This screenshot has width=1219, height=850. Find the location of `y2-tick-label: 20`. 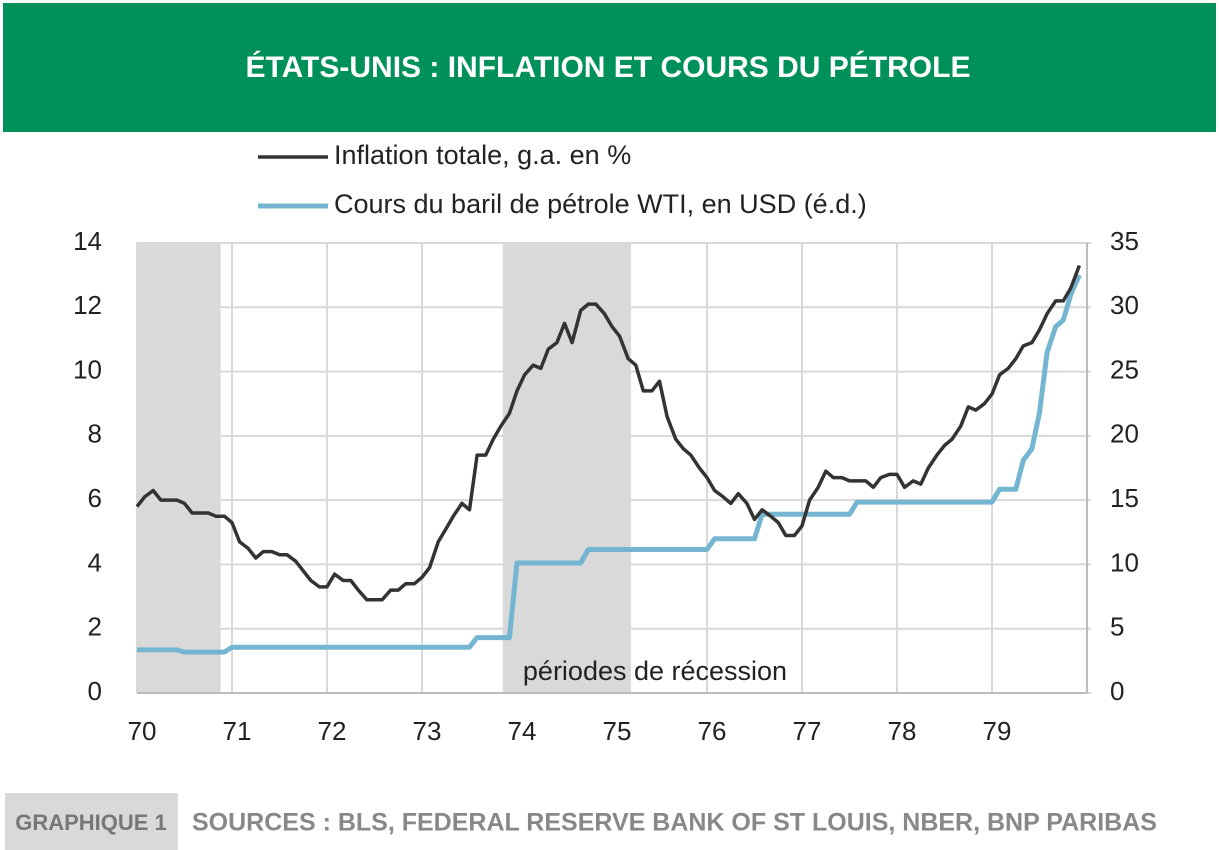

y2-tick-label: 20 is located at coordinates (1124, 434).